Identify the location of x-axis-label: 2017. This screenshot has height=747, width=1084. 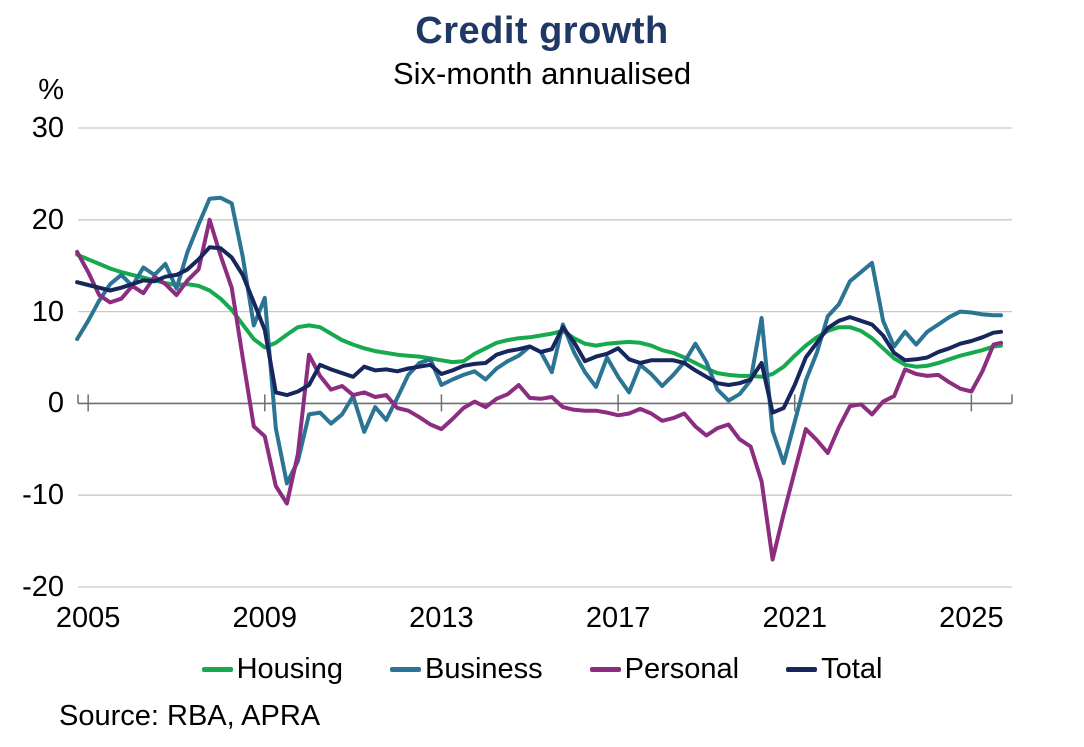
(618, 618).